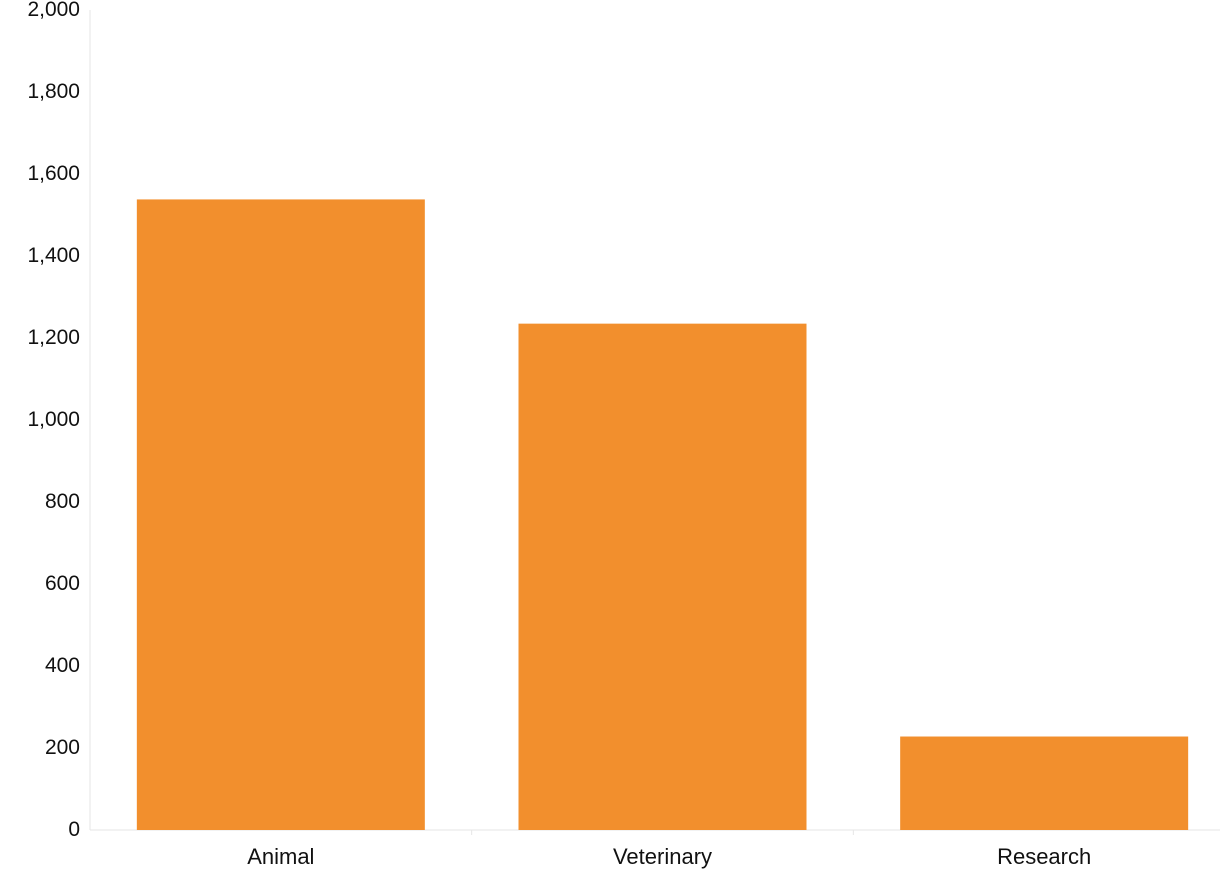 The width and height of the screenshot is (1220, 879). I want to click on y-tick-label: 1,600, so click(53, 173).